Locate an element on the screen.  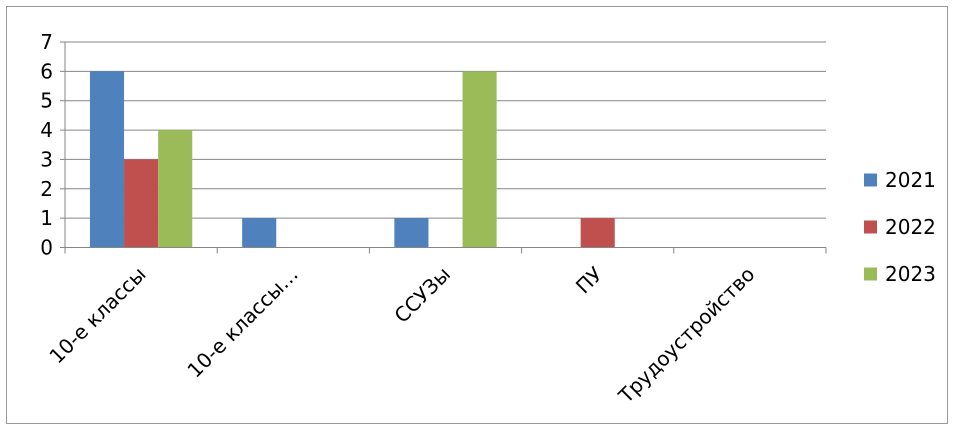
y-tick-label: 2 is located at coordinates (46, 189).